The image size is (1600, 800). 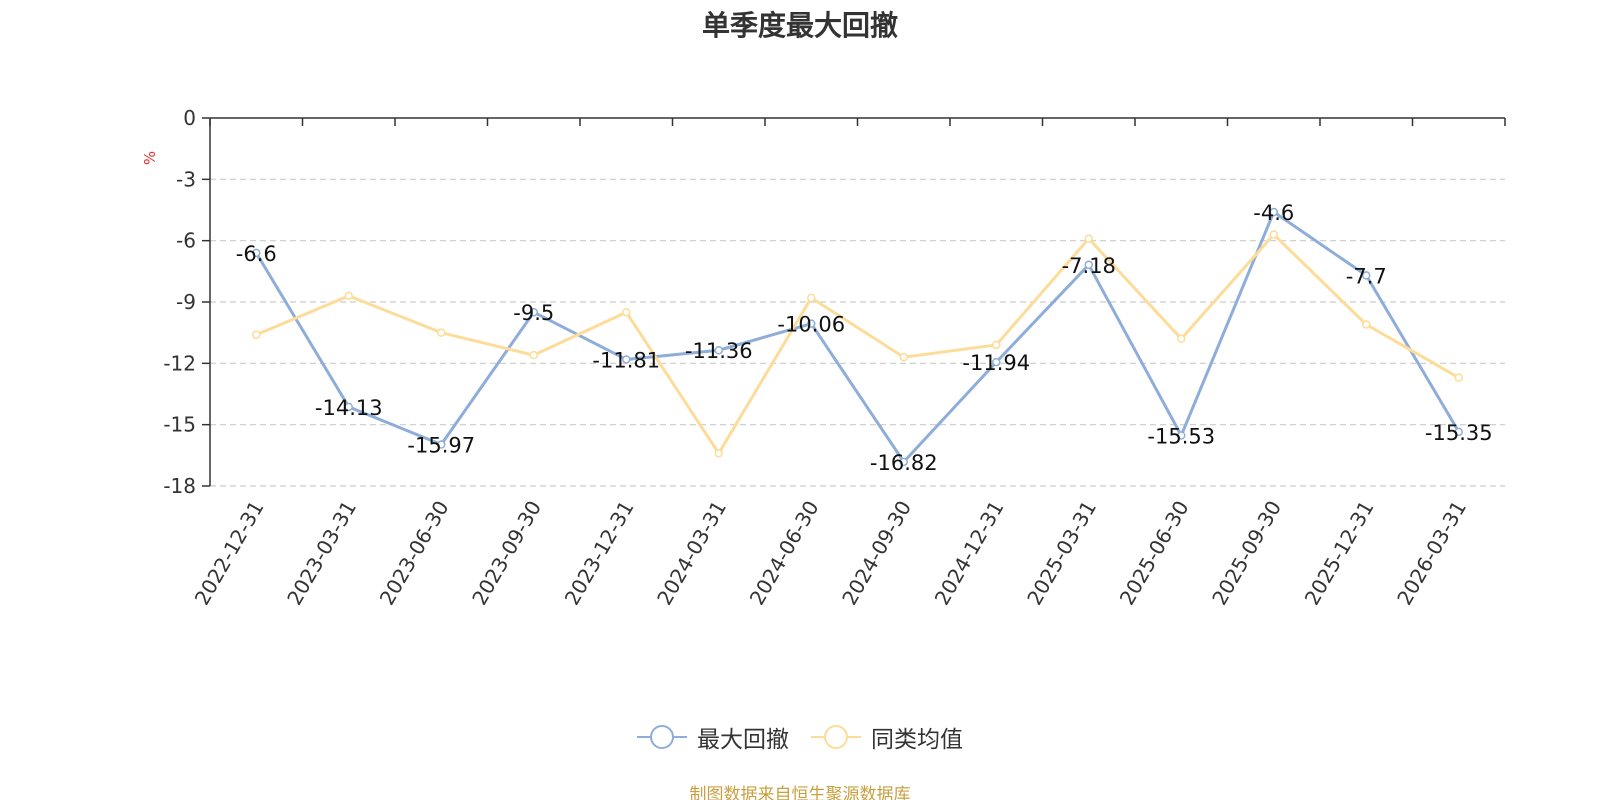 I want to click on data-label: -7.18, so click(x=1089, y=266).